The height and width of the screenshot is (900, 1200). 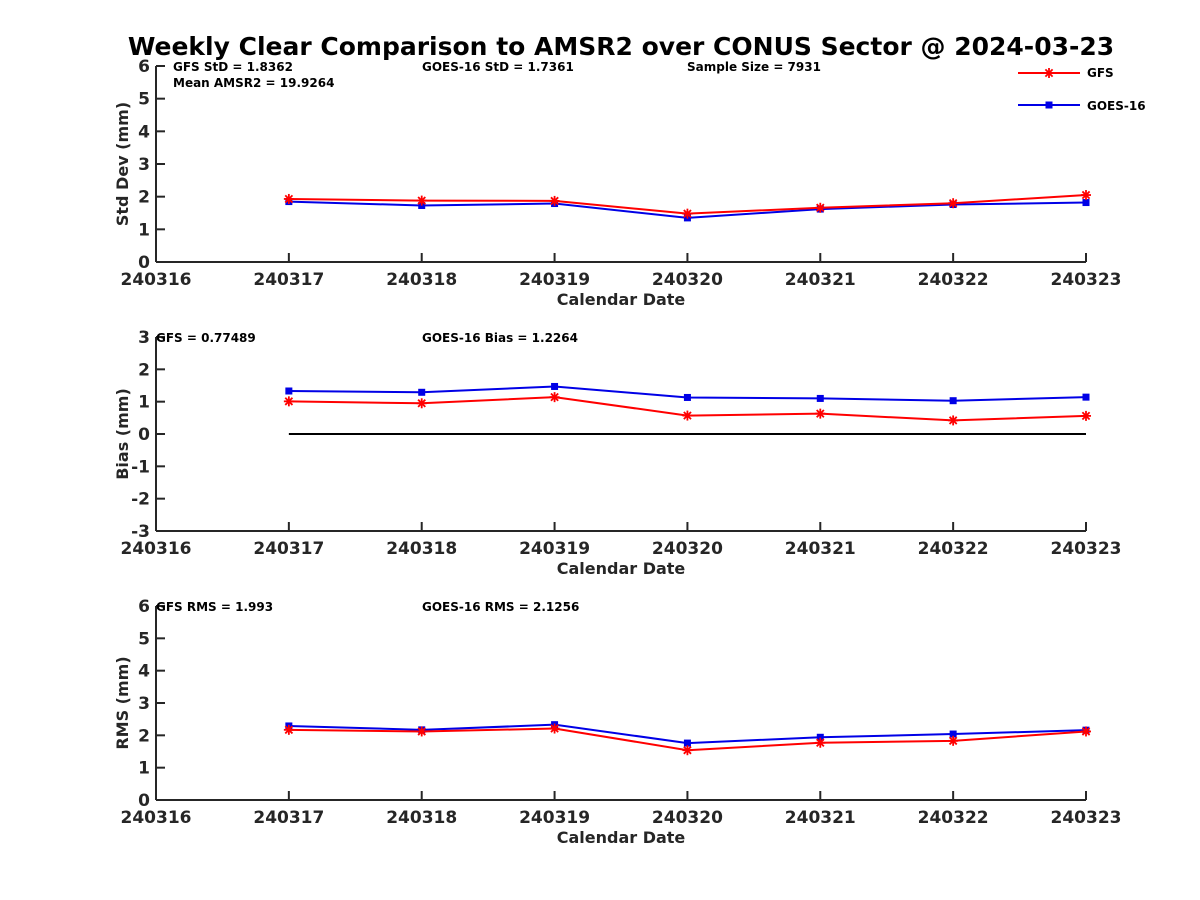 What do you see at coordinates (1049, 73) in the screenshot?
I see `legend-gfs-marker` at bounding box center [1049, 73].